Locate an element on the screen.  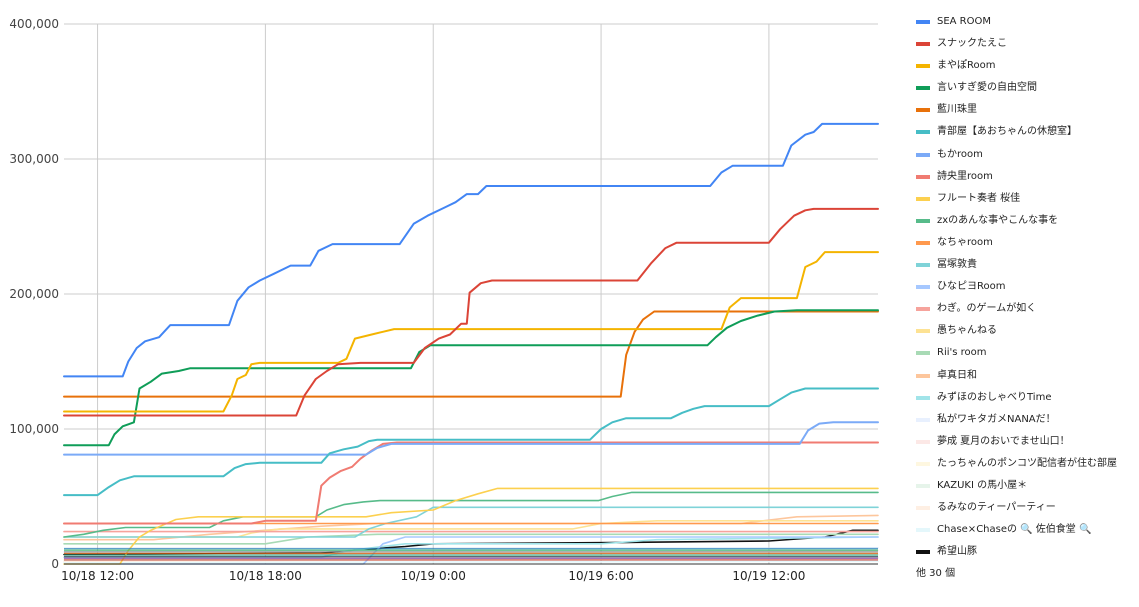
legend-label-1: スナックたえこ is located at coordinates (972, 44).